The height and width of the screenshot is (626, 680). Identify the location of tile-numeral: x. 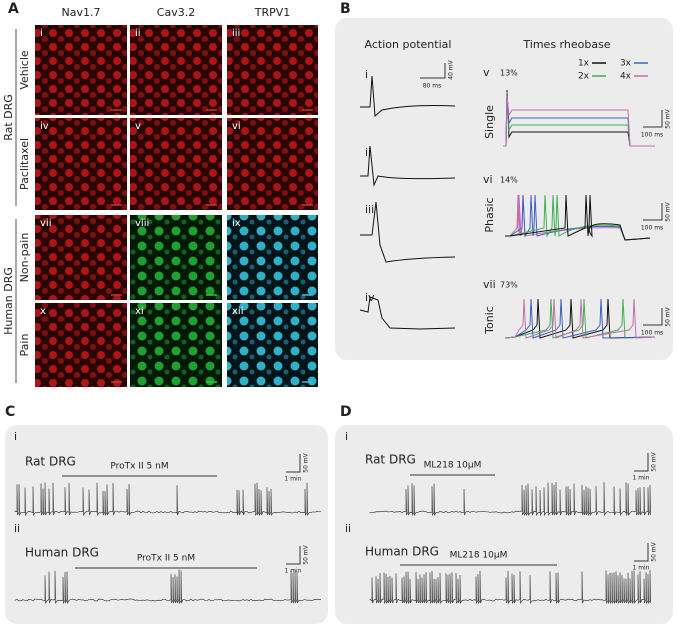
(43, 311).